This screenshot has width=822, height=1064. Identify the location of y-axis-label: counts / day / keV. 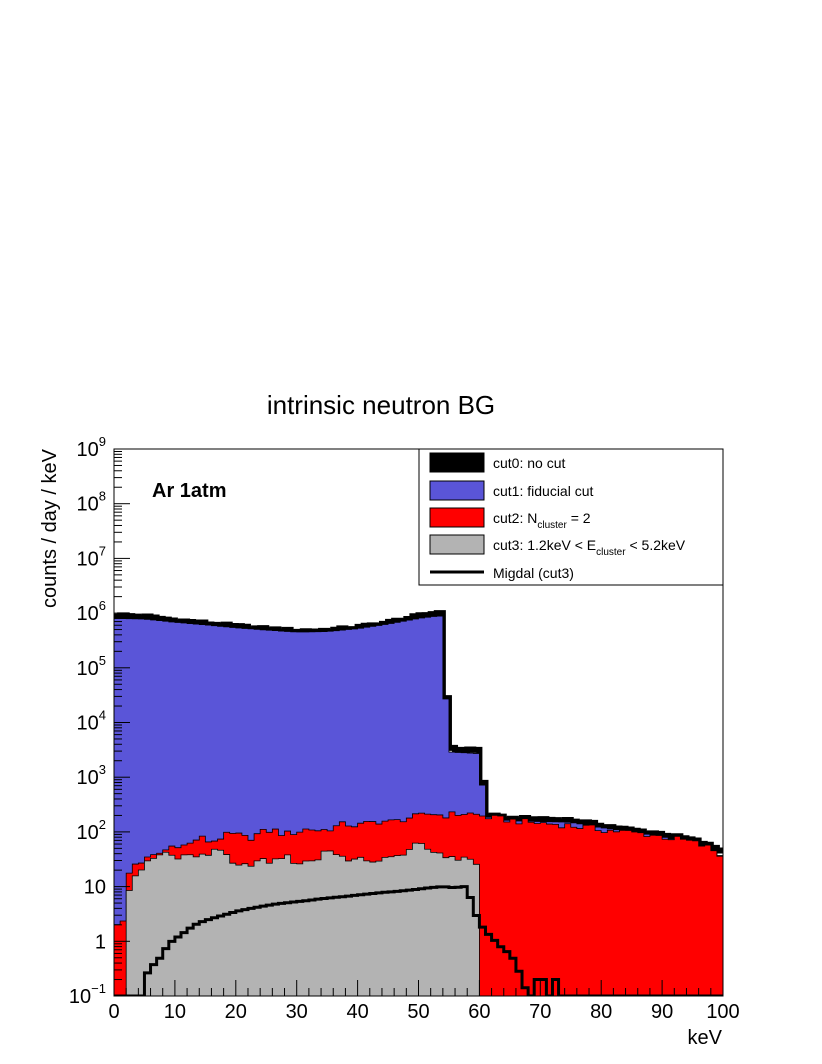
(50, 528).